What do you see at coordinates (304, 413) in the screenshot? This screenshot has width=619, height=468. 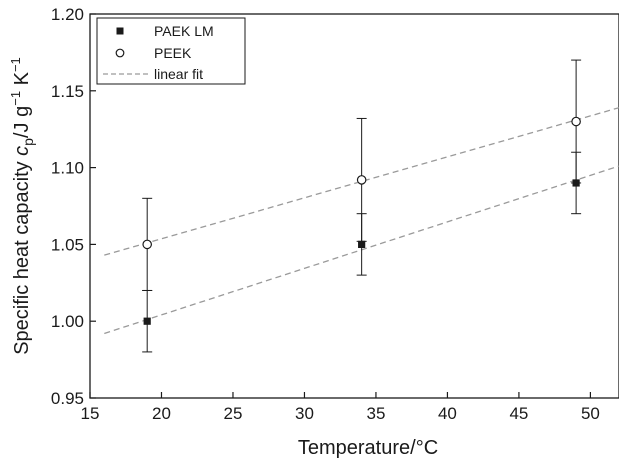 I see `x-tick-label-30: 30` at bounding box center [304, 413].